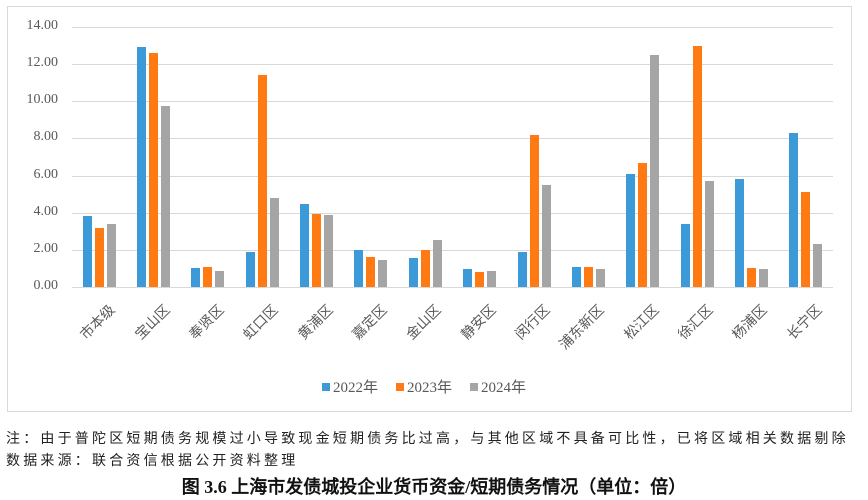 Image resolution: width=868 pixels, height=500 pixels. I want to click on data-source: 数据来源：联合资信根据公开资料整理, so click(152, 461).